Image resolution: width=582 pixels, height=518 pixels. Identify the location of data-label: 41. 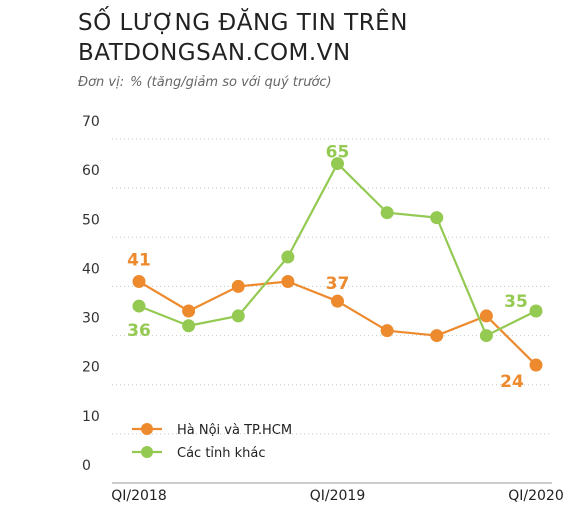
(139, 261).